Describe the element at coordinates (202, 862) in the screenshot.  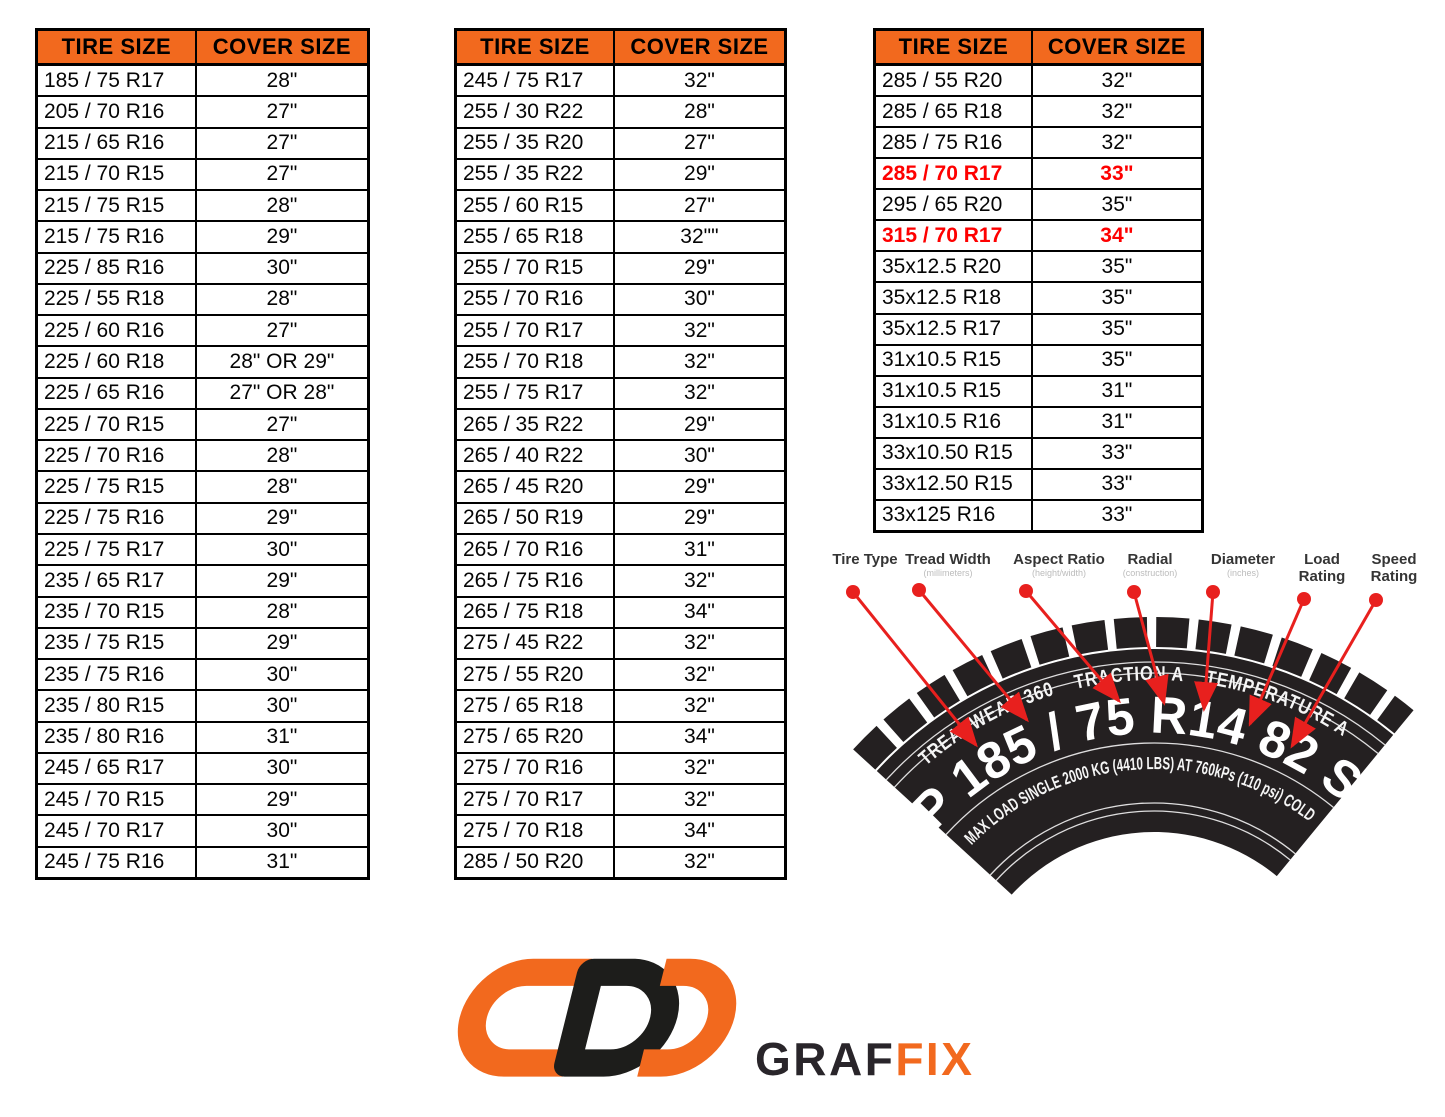
I see `table-row: 245 / 75 R16 31"` at that location.